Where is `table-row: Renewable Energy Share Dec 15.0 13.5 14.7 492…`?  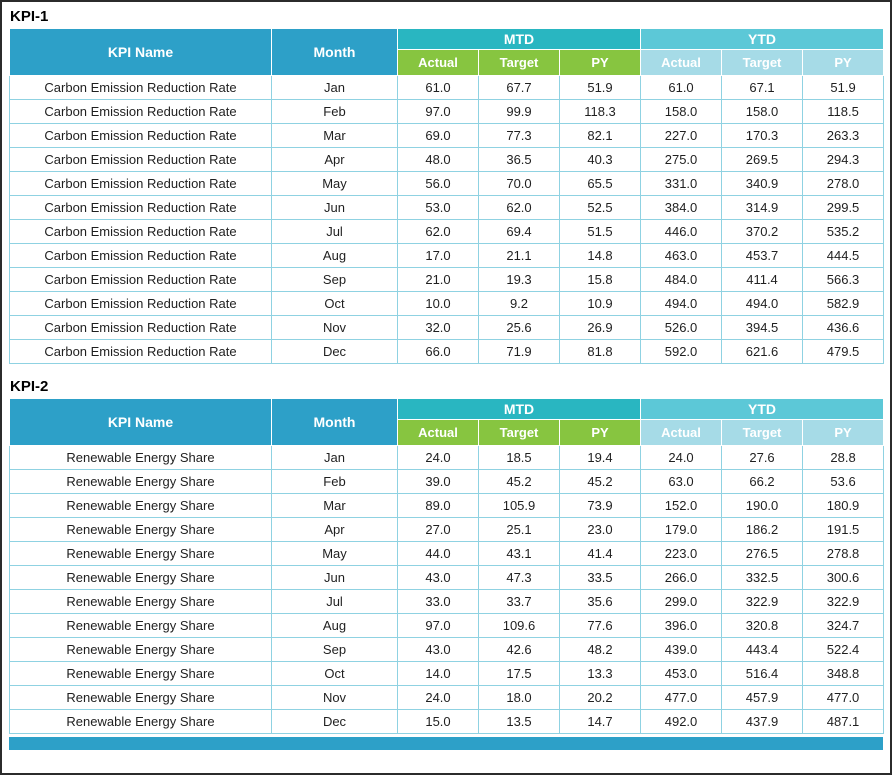
table-row: Renewable Energy Share Dec 15.0 13.5 14.7 492… is located at coordinates (447, 721).